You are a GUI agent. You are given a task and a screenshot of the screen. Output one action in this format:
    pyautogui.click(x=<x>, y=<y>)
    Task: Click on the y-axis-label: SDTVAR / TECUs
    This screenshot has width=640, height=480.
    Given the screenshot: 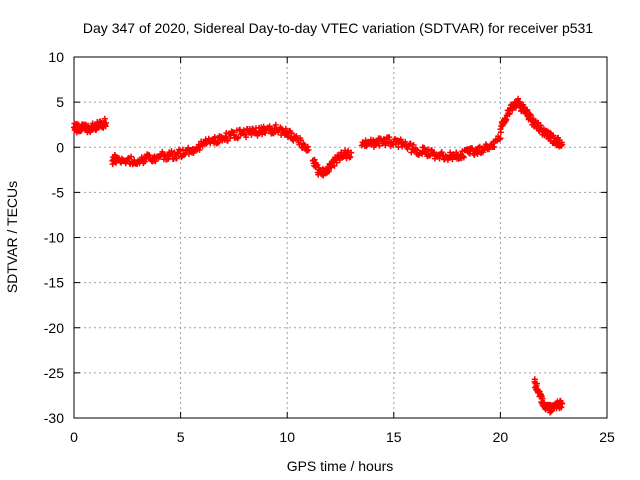 What is the action you would take?
    pyautogui.click(x=12, y=237)
    